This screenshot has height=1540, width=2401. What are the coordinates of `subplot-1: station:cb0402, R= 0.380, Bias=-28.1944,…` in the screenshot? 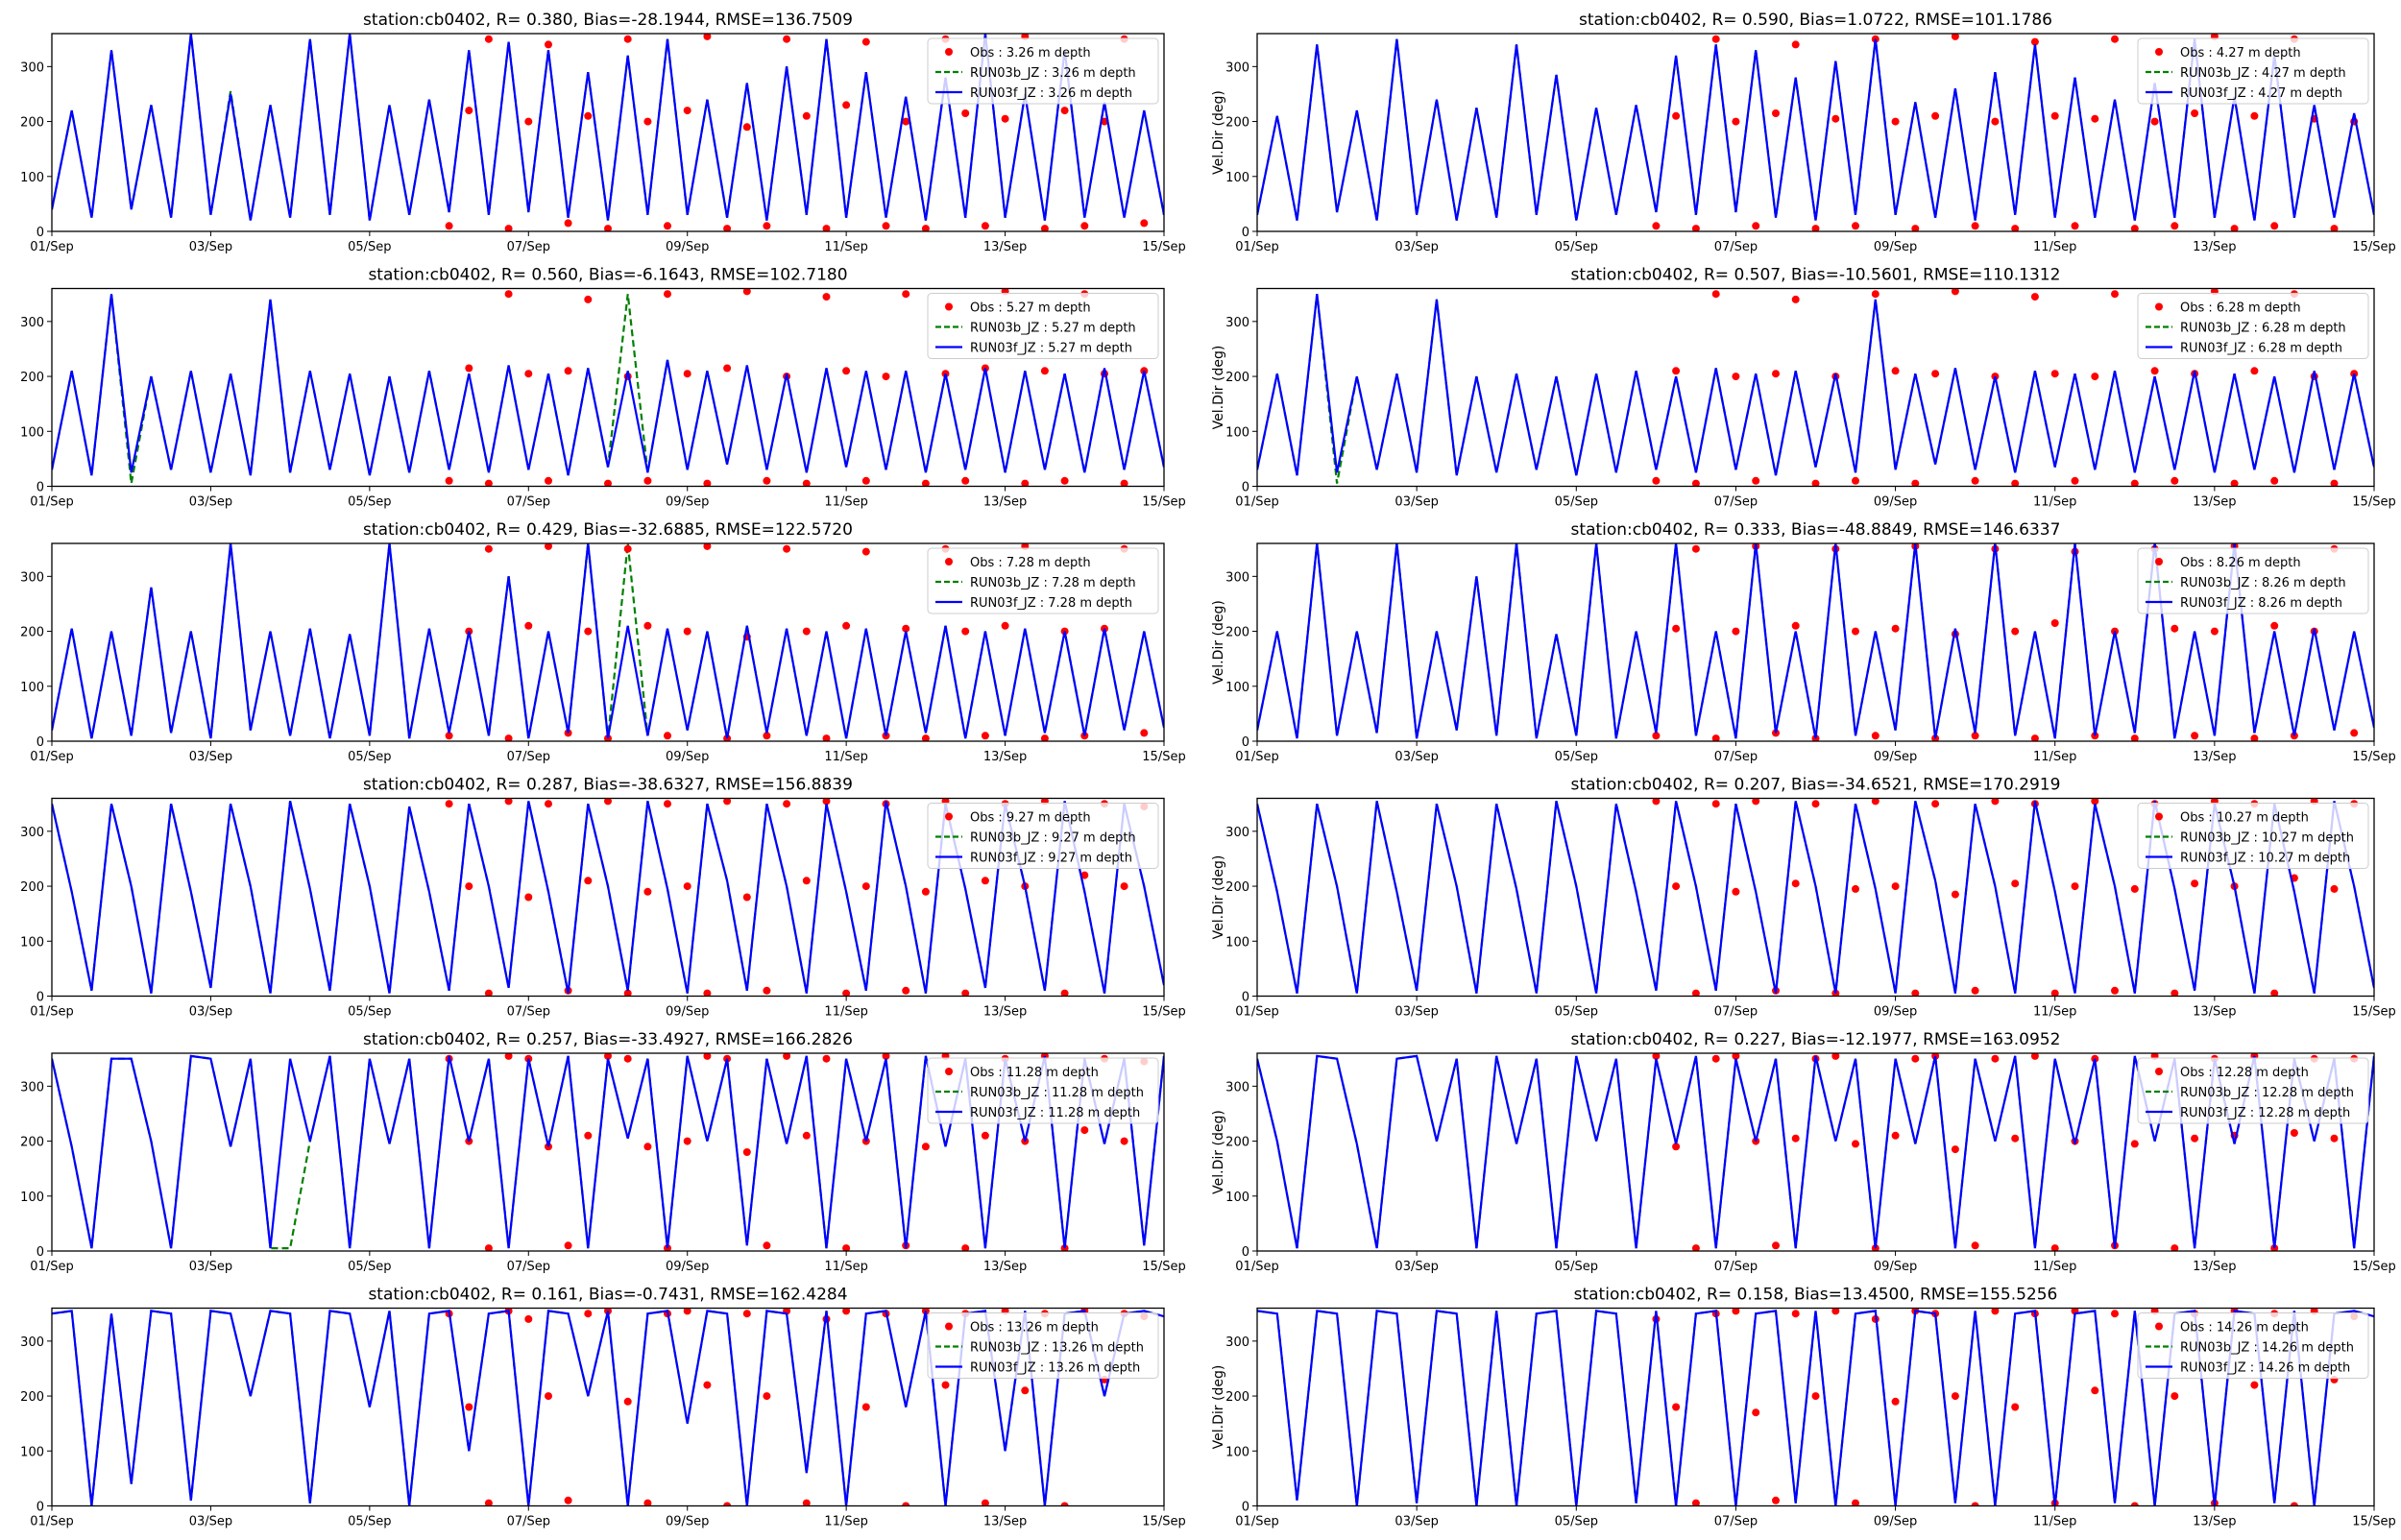 It's located at (603, 132).